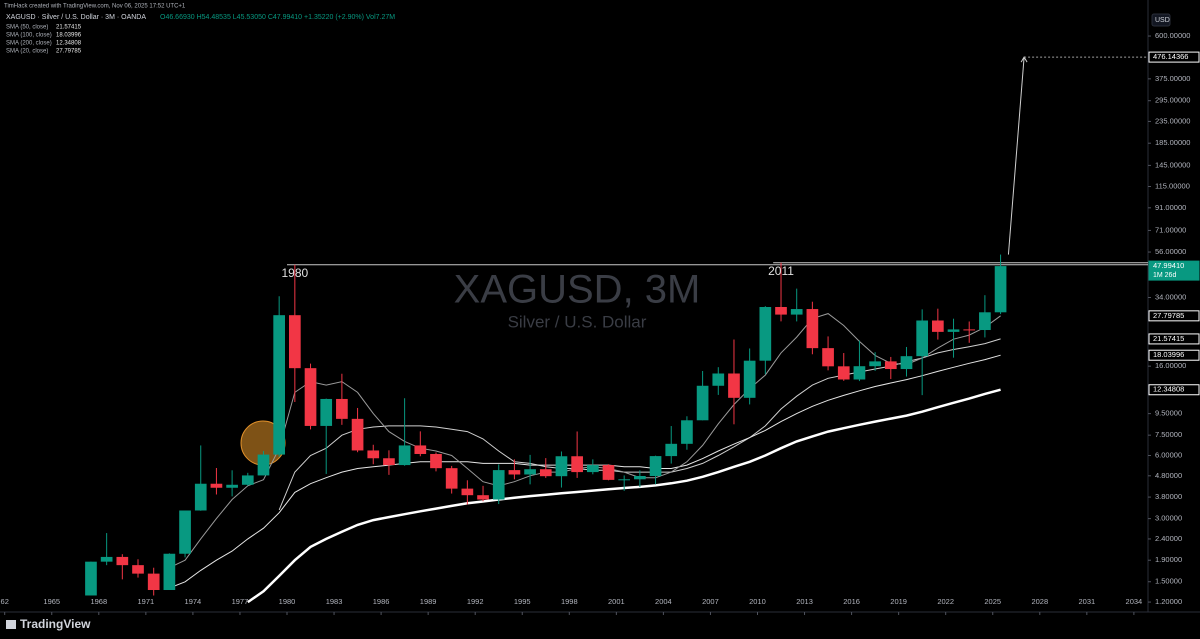 This screenshot has width=1200, height=639. Describe the element at coordinates (1172, 100) in the screenshot. I see `y-tick-label: 295.00000` at that location.